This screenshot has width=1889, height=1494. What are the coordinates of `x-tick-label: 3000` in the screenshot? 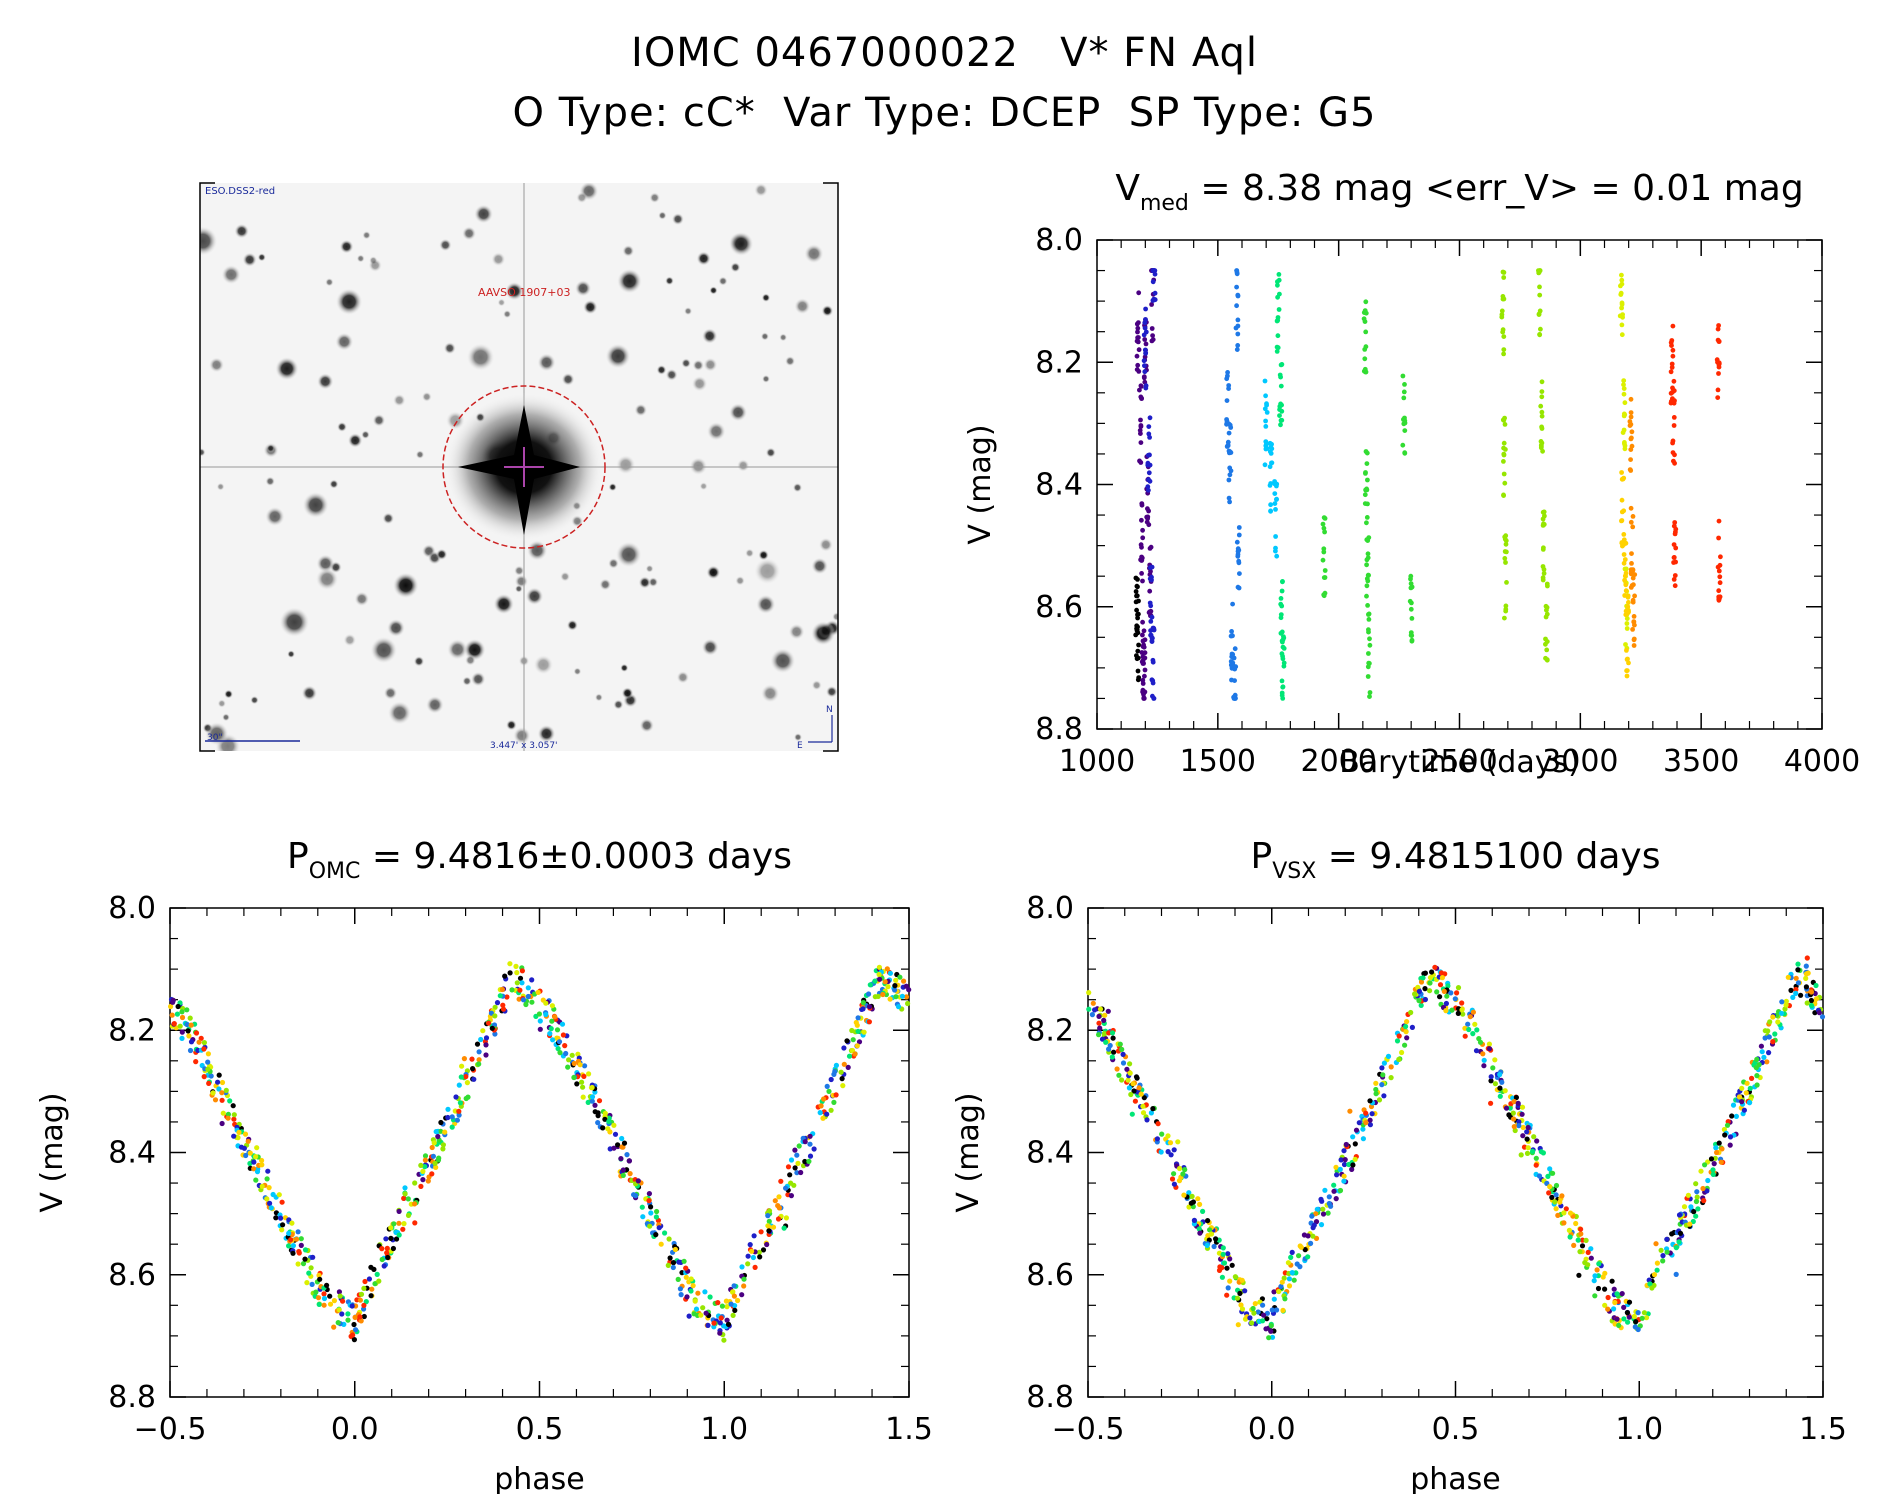 It's located at (1580, 761).